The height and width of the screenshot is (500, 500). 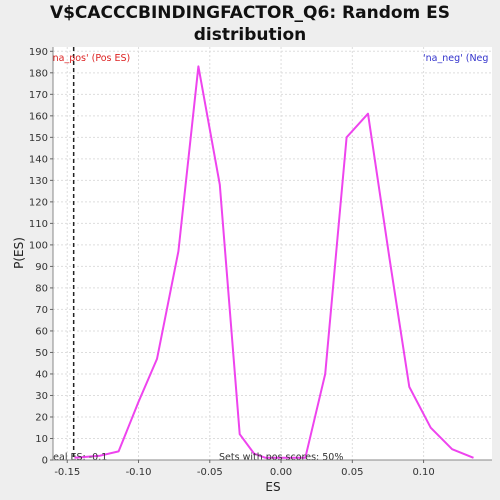 I want to click on y-tick-label: 120, so click(x=38, y=202).